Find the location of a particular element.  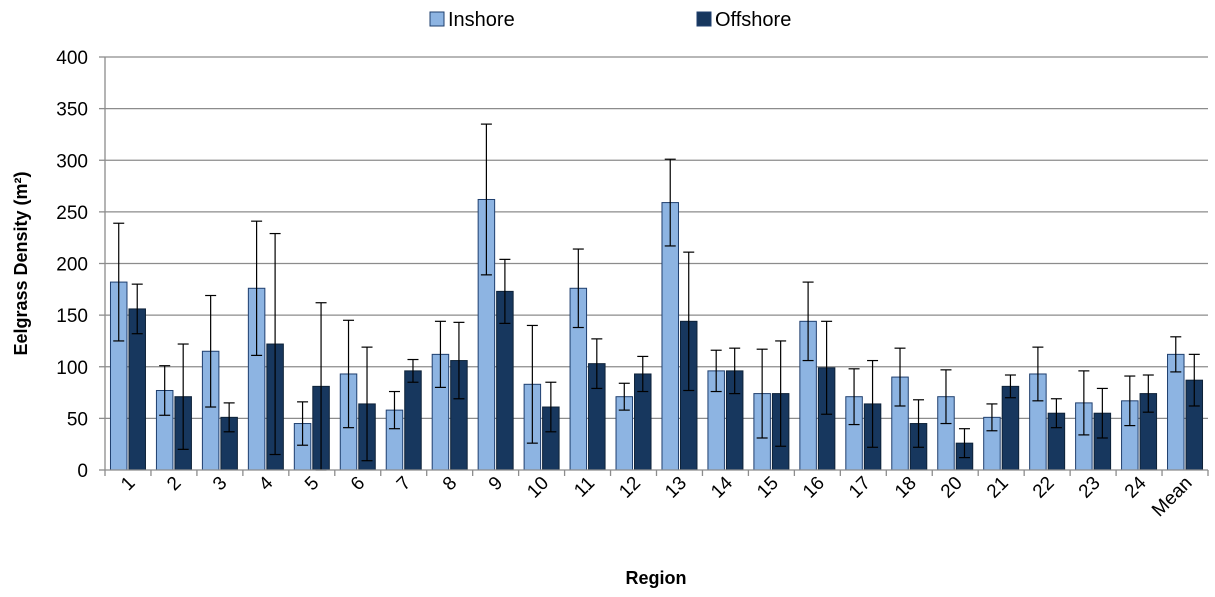

y-tick-label: 50 is located at coordinates (77, 419).